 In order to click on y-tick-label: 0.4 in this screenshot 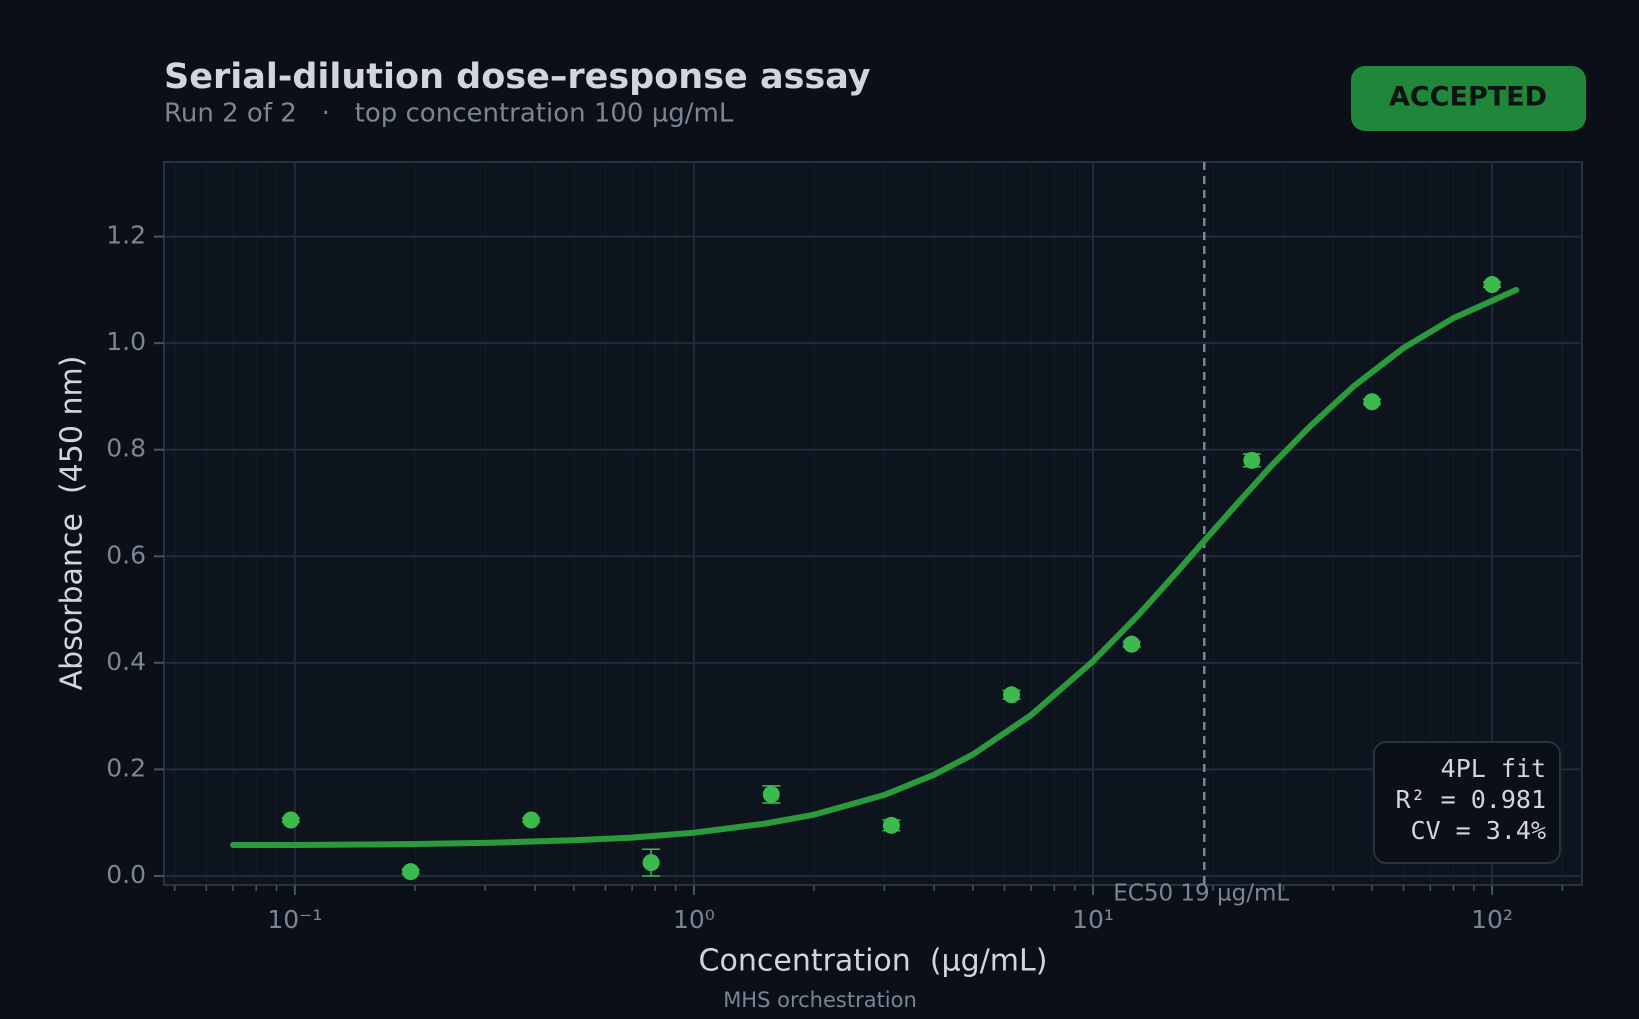, I will do `click(126, 661)`.